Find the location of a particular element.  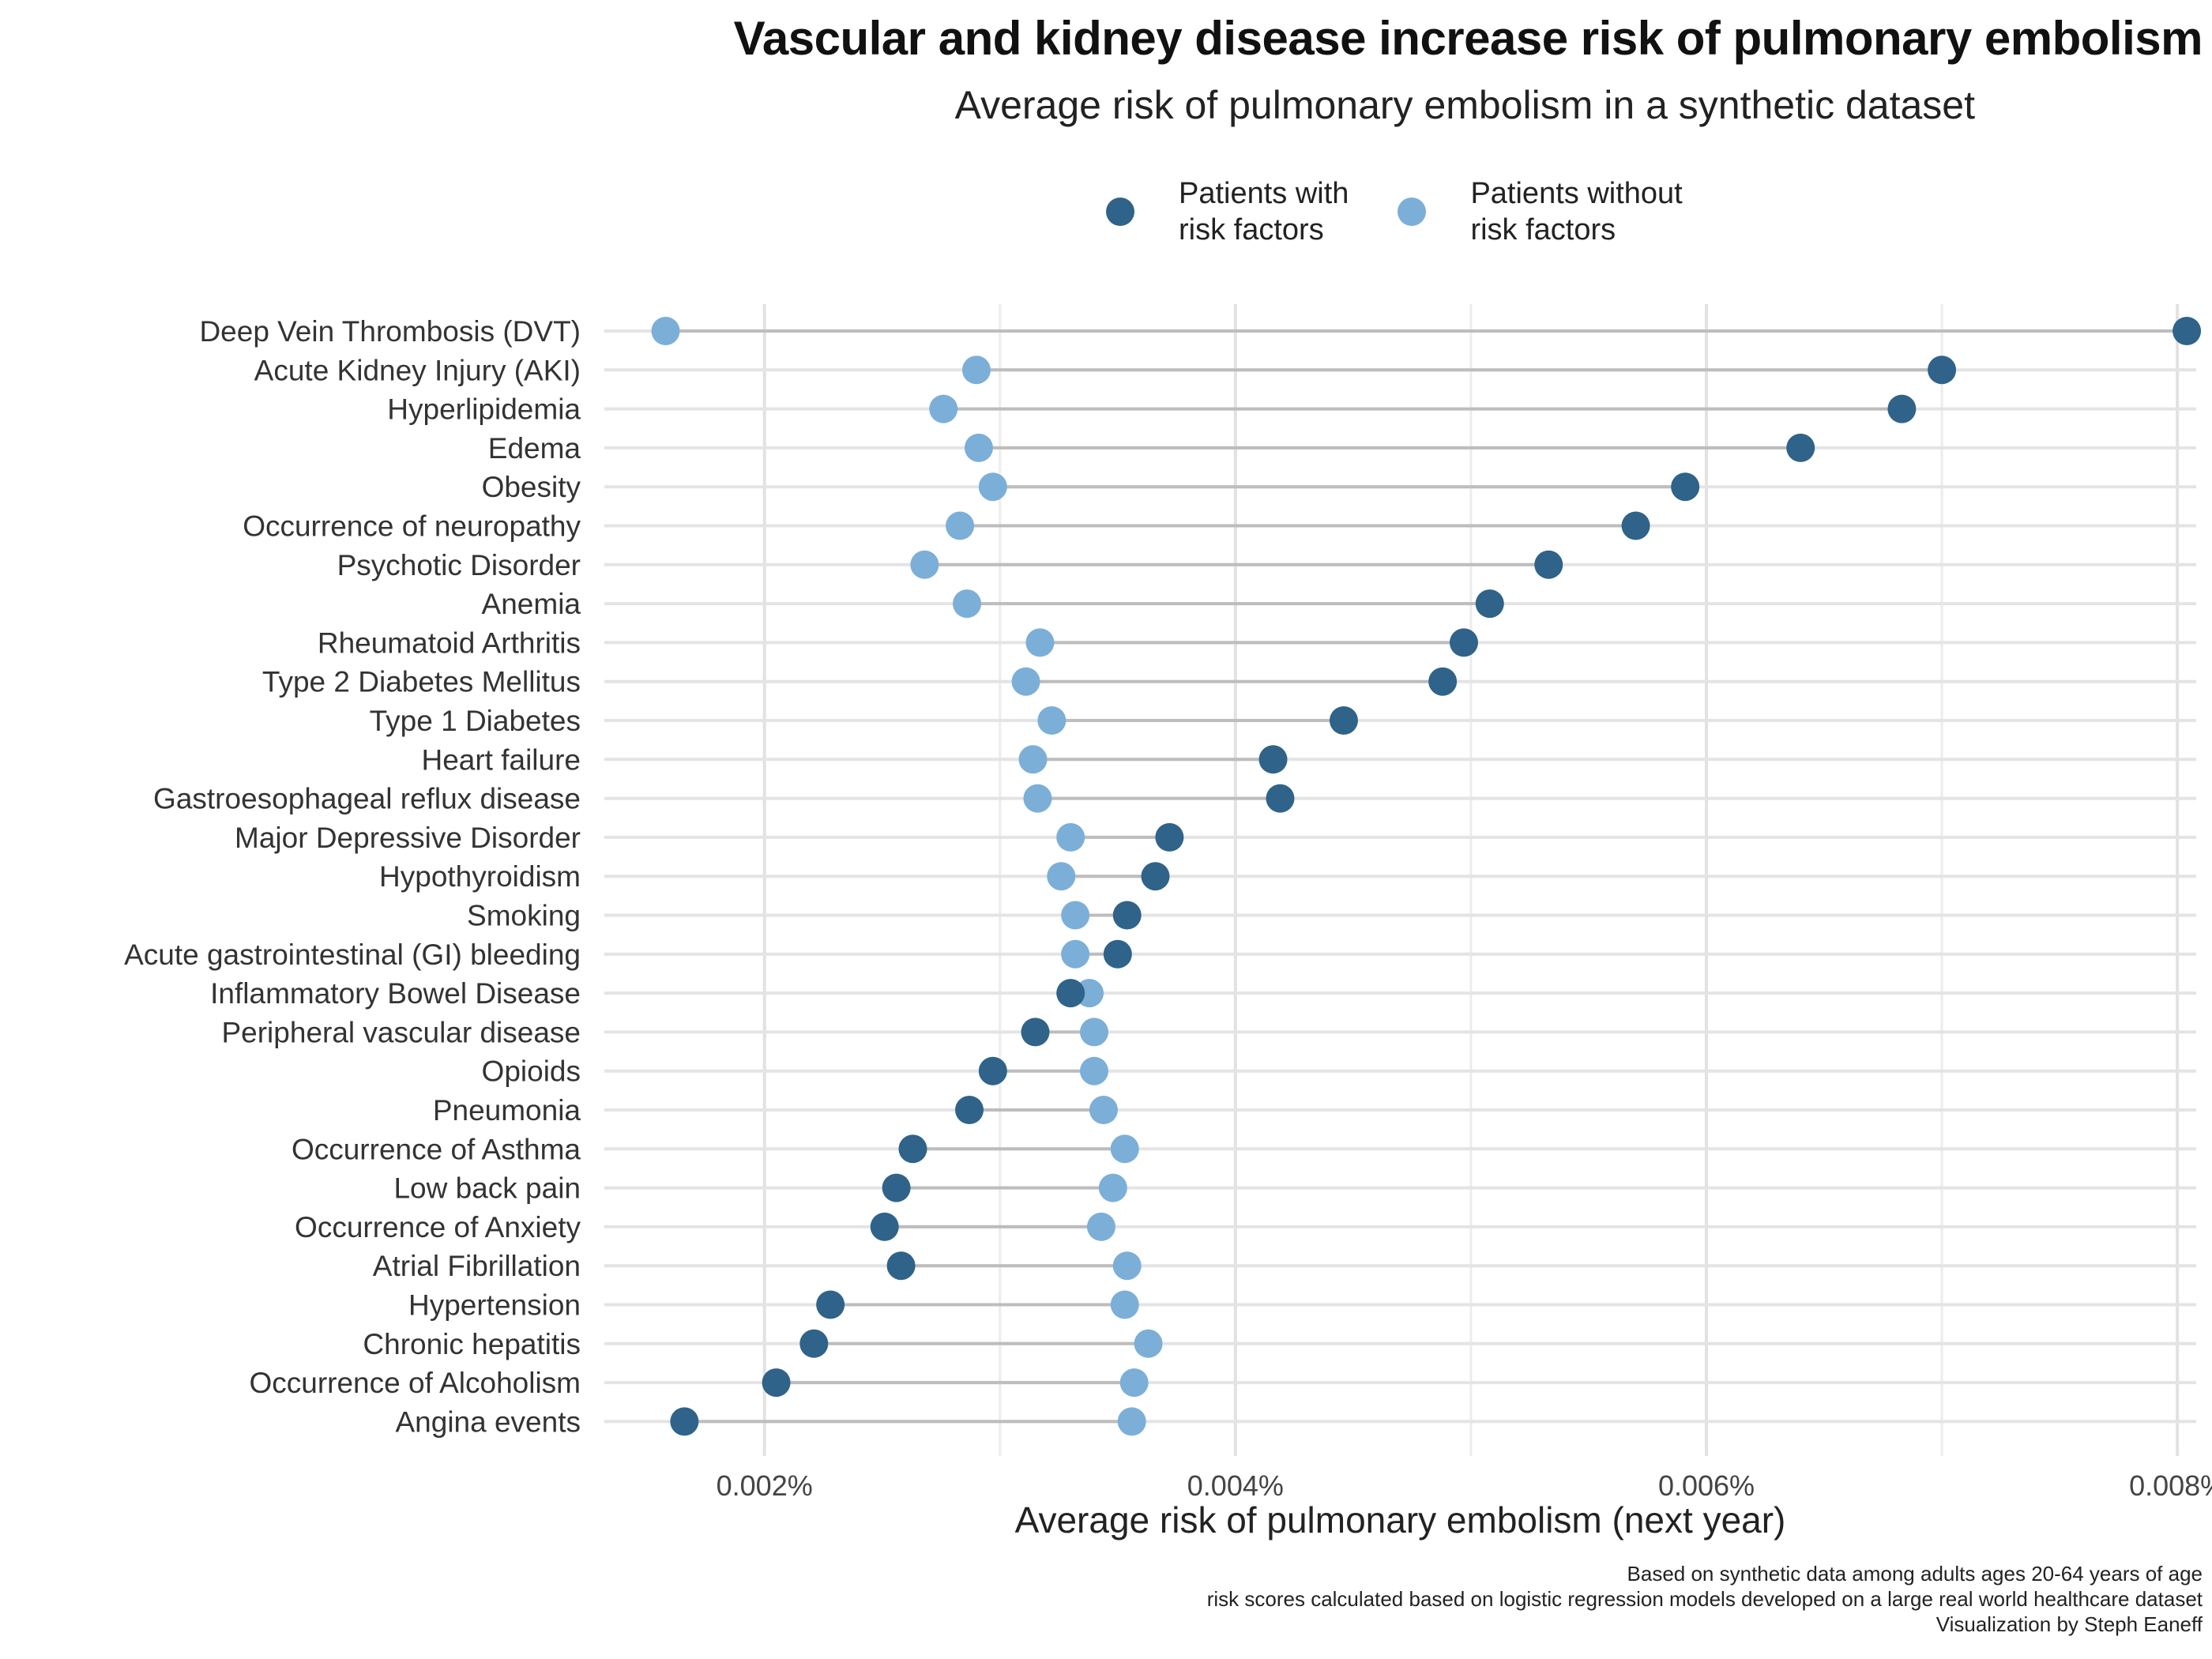

y-tick-label: Occurrence of Alcoholism is located at coordinates (415, 1383).